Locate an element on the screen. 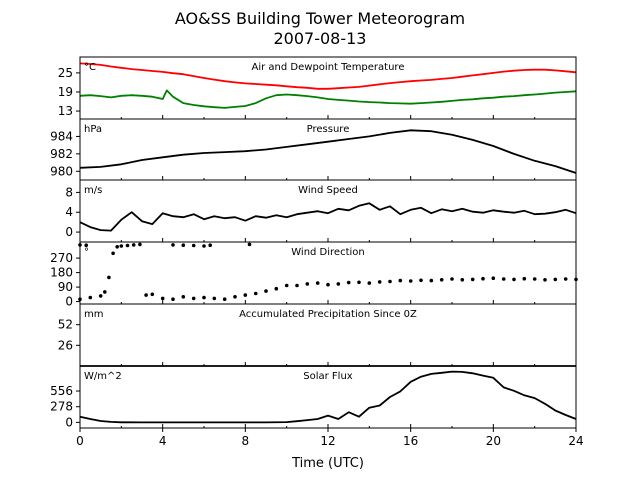 The height and width of the screenshot is (480, 640). y-tick-label: 8 is located at coordinates (69, 192).